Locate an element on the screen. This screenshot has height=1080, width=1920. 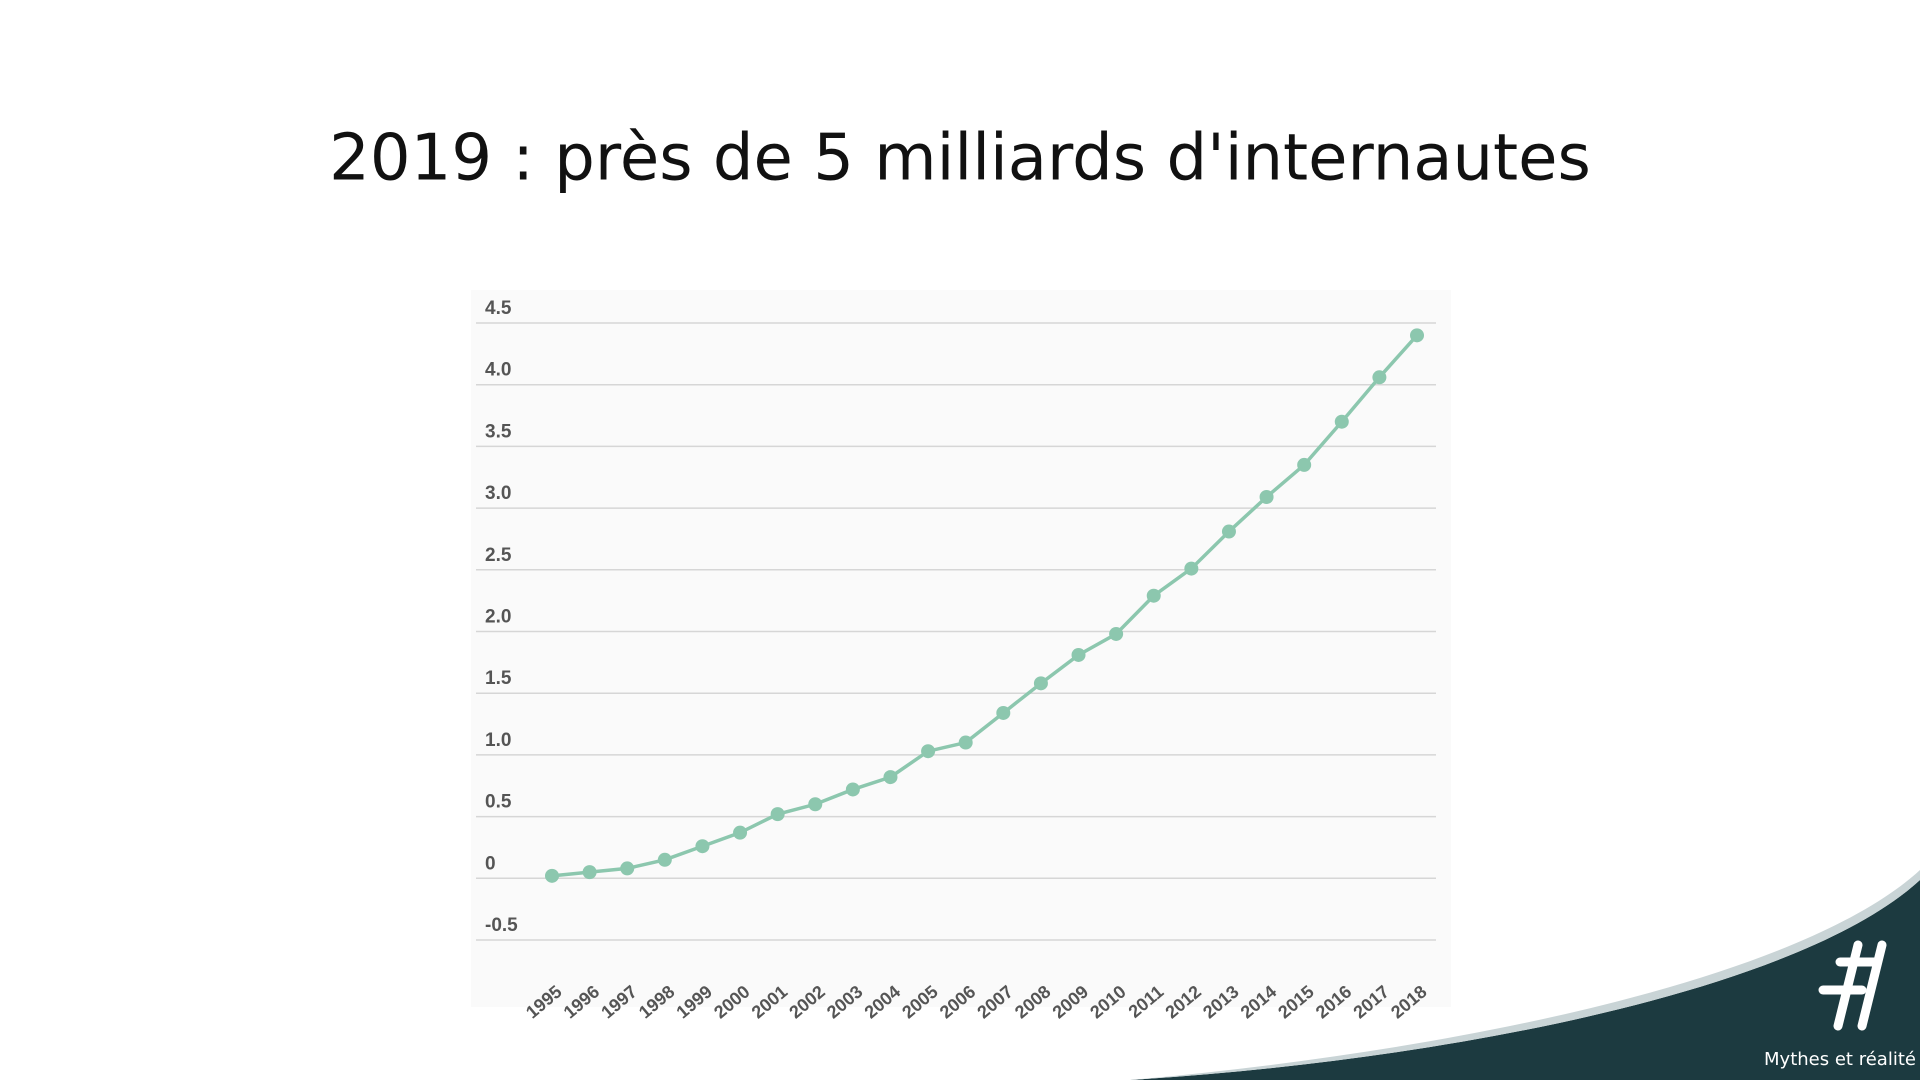
chart-title: 2019 : près de 5 milliards d'internautes is located at coordinates (960, 159).